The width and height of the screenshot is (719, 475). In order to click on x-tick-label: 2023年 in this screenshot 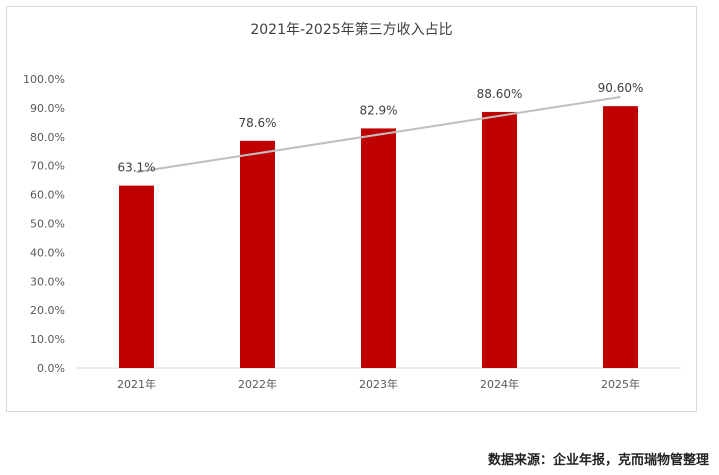, I will do `click(378, 384)`.